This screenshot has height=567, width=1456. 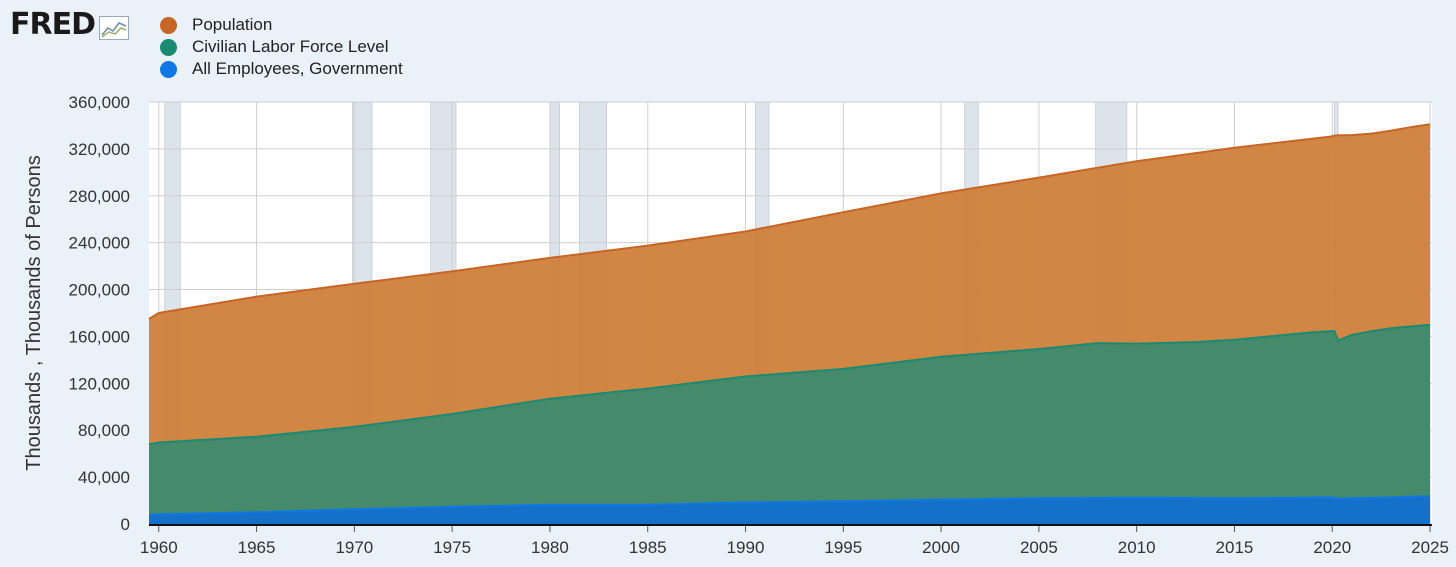 I want to click on area-government, so click(x=789, y=510).